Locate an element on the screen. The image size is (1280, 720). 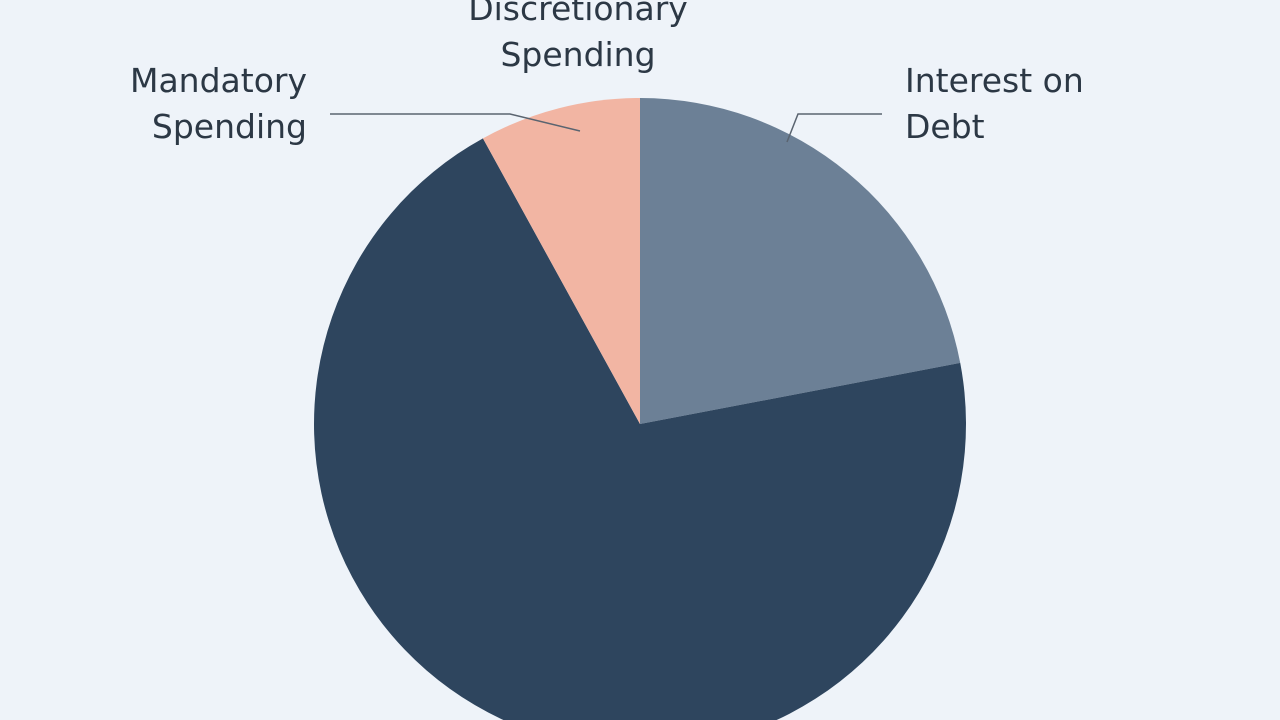
slice-label: Interest on Debt is located at coordinates (994, 103).